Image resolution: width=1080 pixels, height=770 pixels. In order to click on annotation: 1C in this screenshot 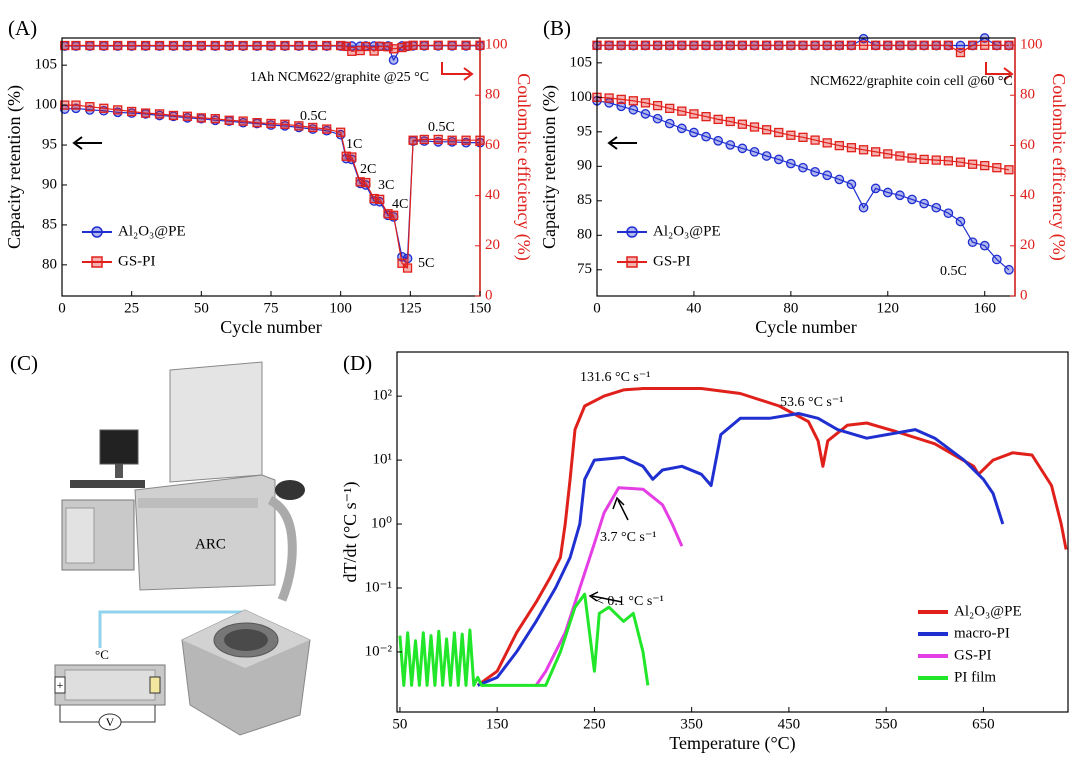, I will do `click(354, 144)`.